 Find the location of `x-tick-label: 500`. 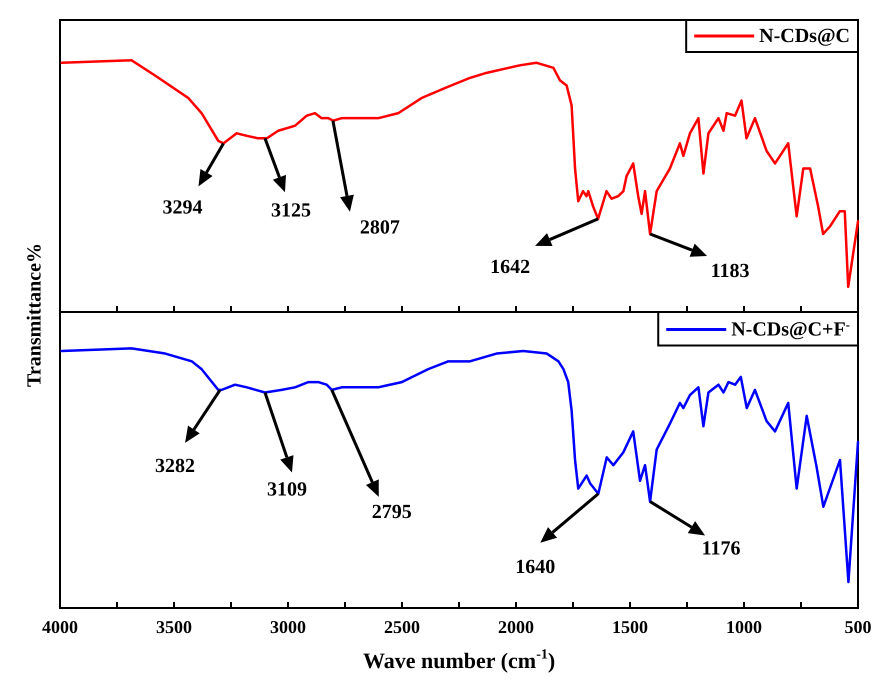

x-tick-label: 500 is located at coordinates (858, 627).